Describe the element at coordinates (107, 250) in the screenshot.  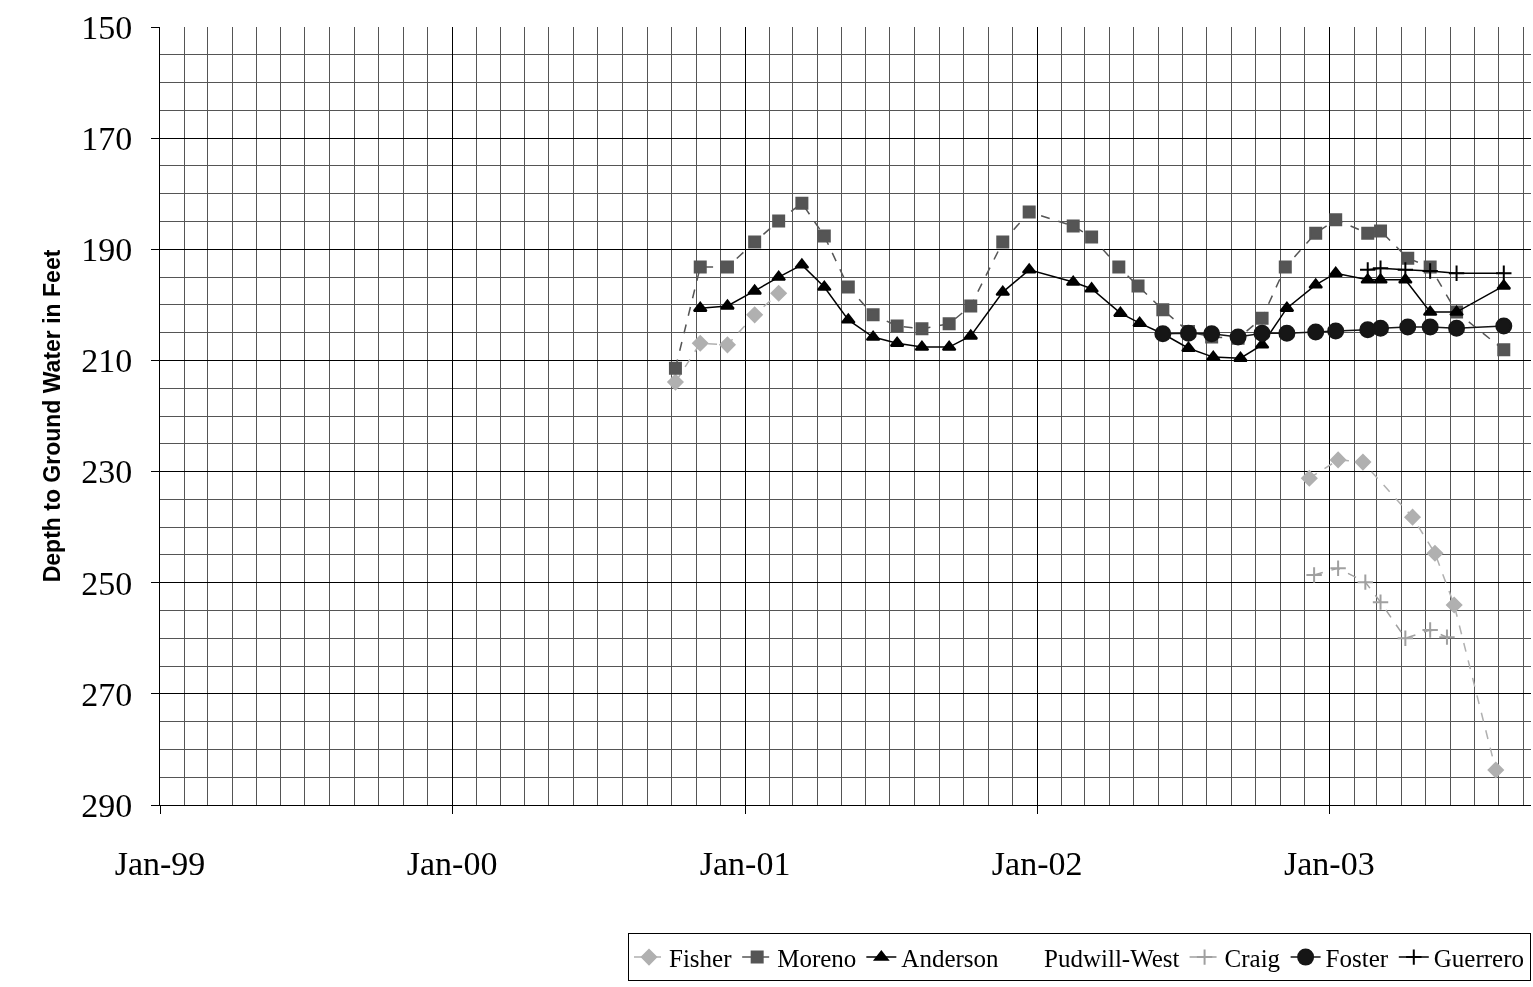
I see `y-tick-label: 190` at that location.